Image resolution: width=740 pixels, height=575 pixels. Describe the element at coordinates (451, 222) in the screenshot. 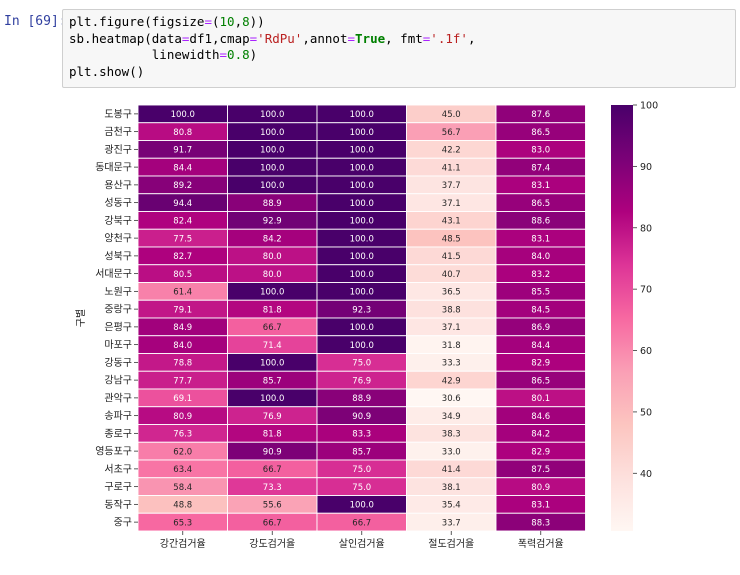

I see `cell-annotation: 43.1` at that location.